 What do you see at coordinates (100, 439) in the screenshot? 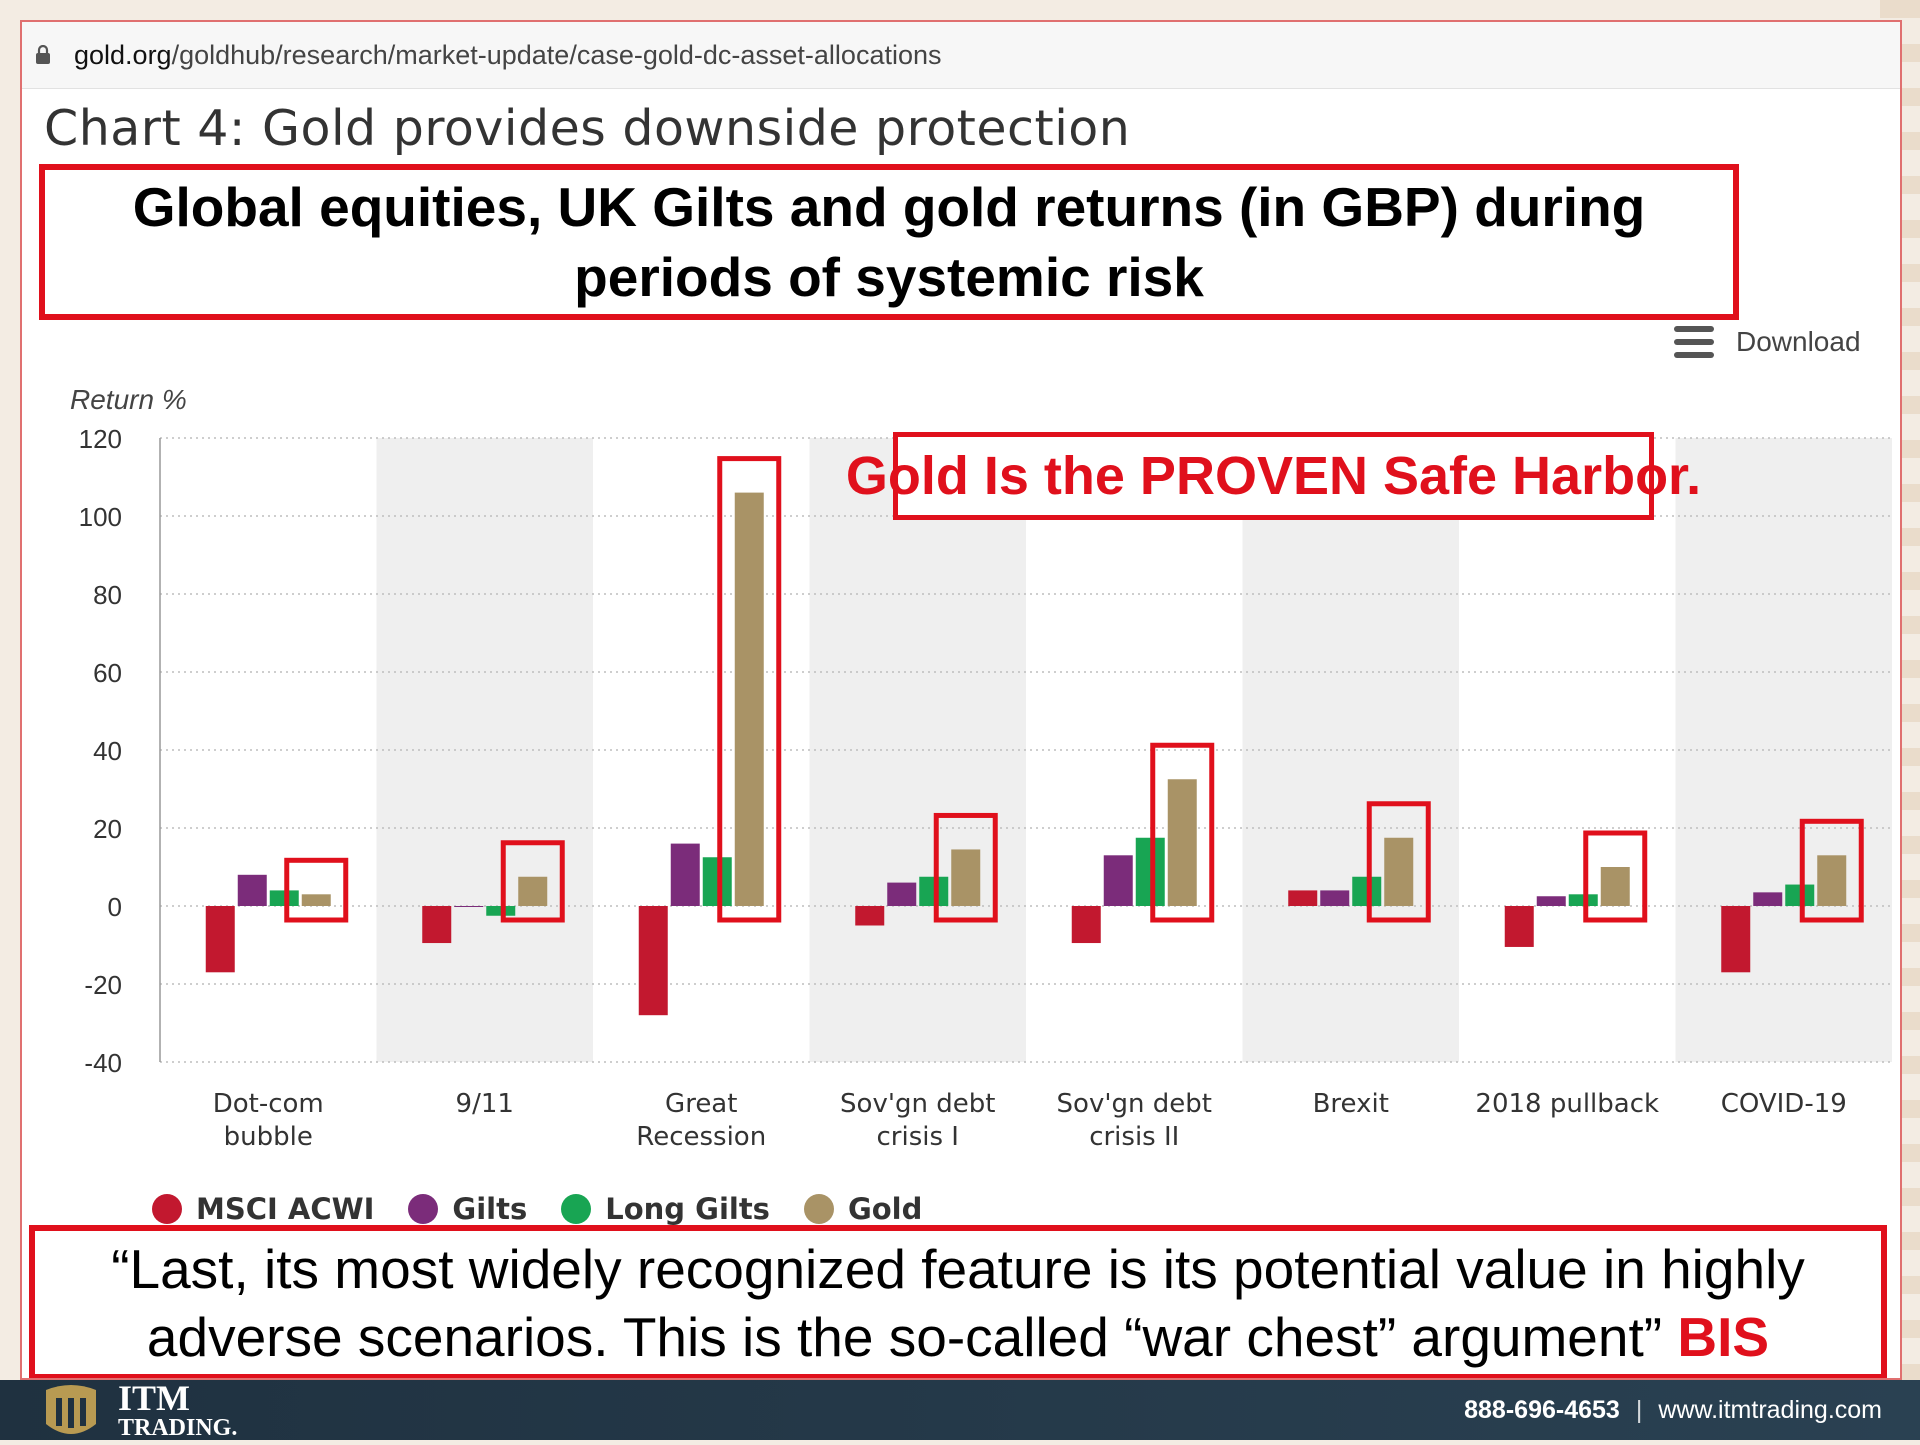
I see `y-tick-label: 120` at bounding box center [100, 439].